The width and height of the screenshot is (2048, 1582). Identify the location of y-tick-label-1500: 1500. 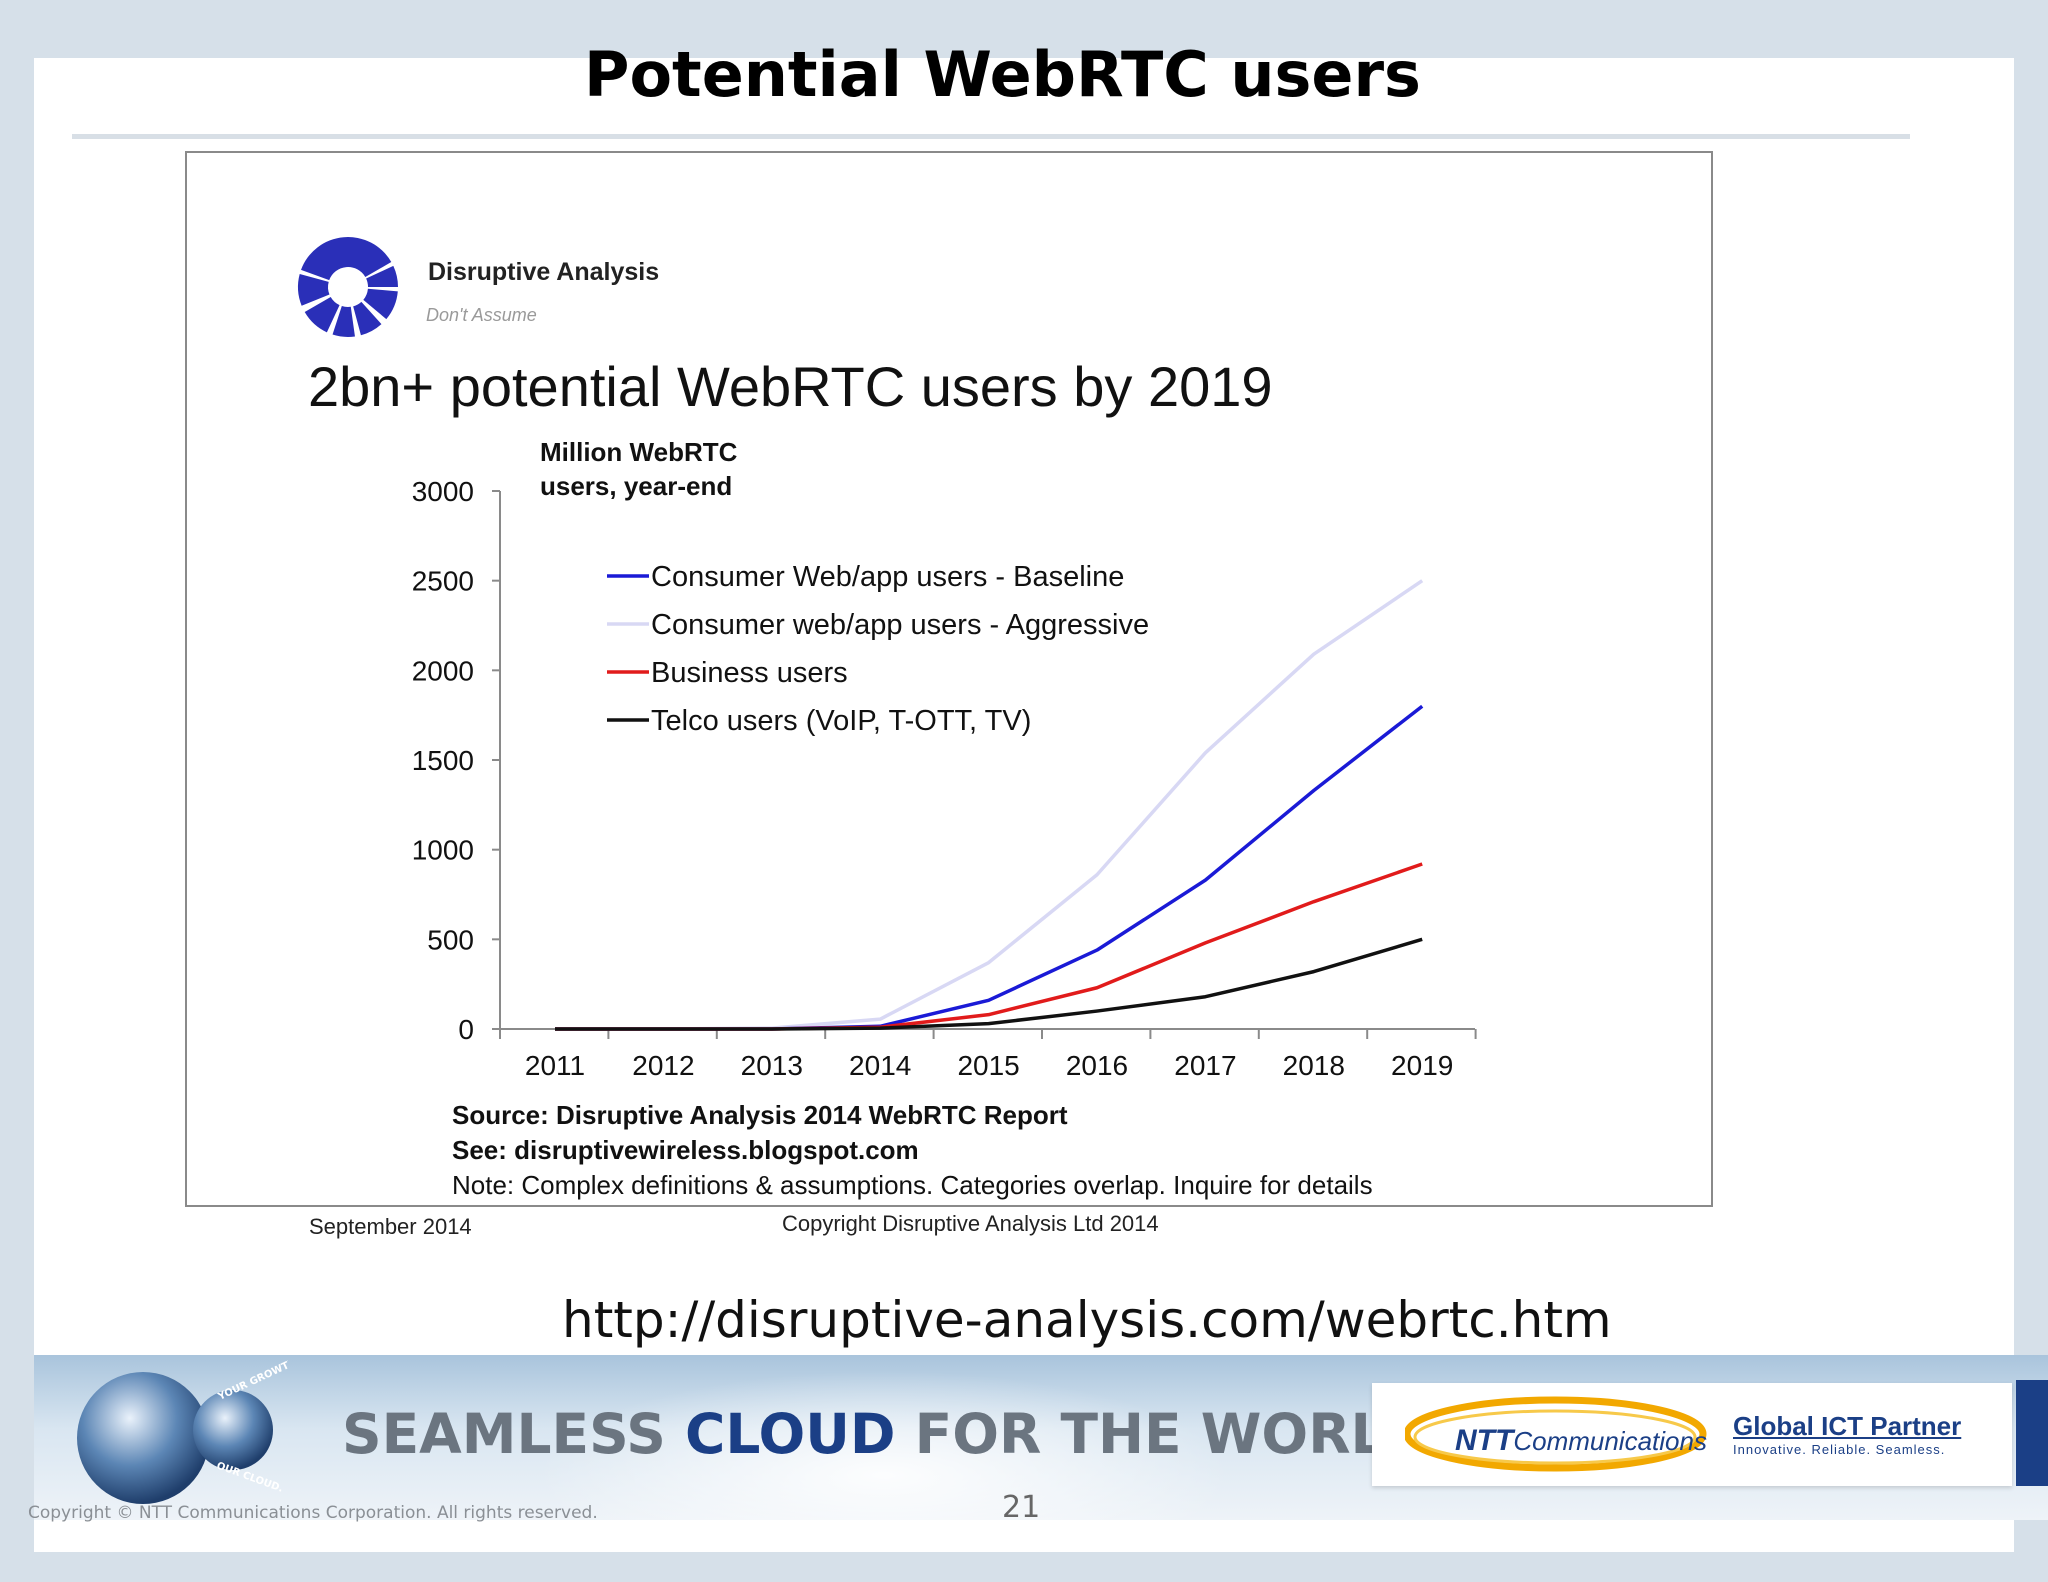
(443, 760).